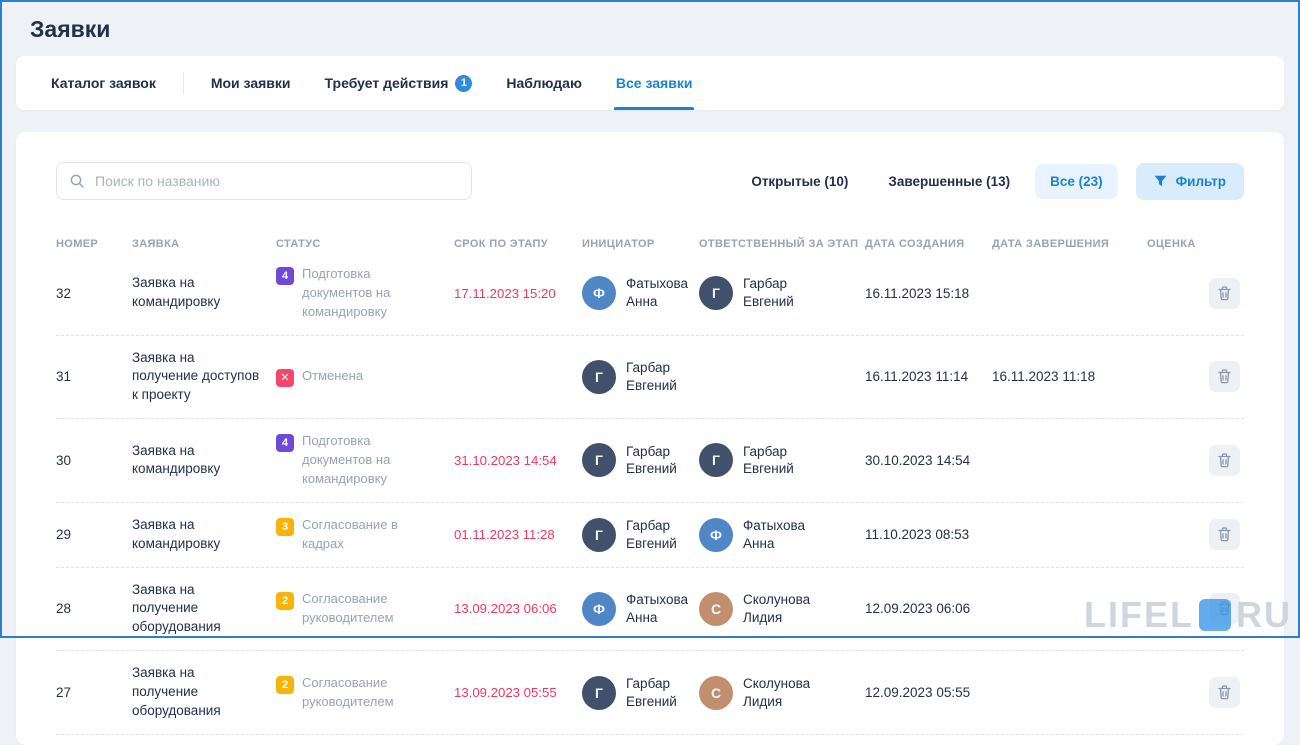 The height and width of the screenshot is (745, 1300). What do you see at coordinates (1139, 614) in the screenshot?
I see `watermark-text-left: LIFEL` at bounding box center [1139, 614].